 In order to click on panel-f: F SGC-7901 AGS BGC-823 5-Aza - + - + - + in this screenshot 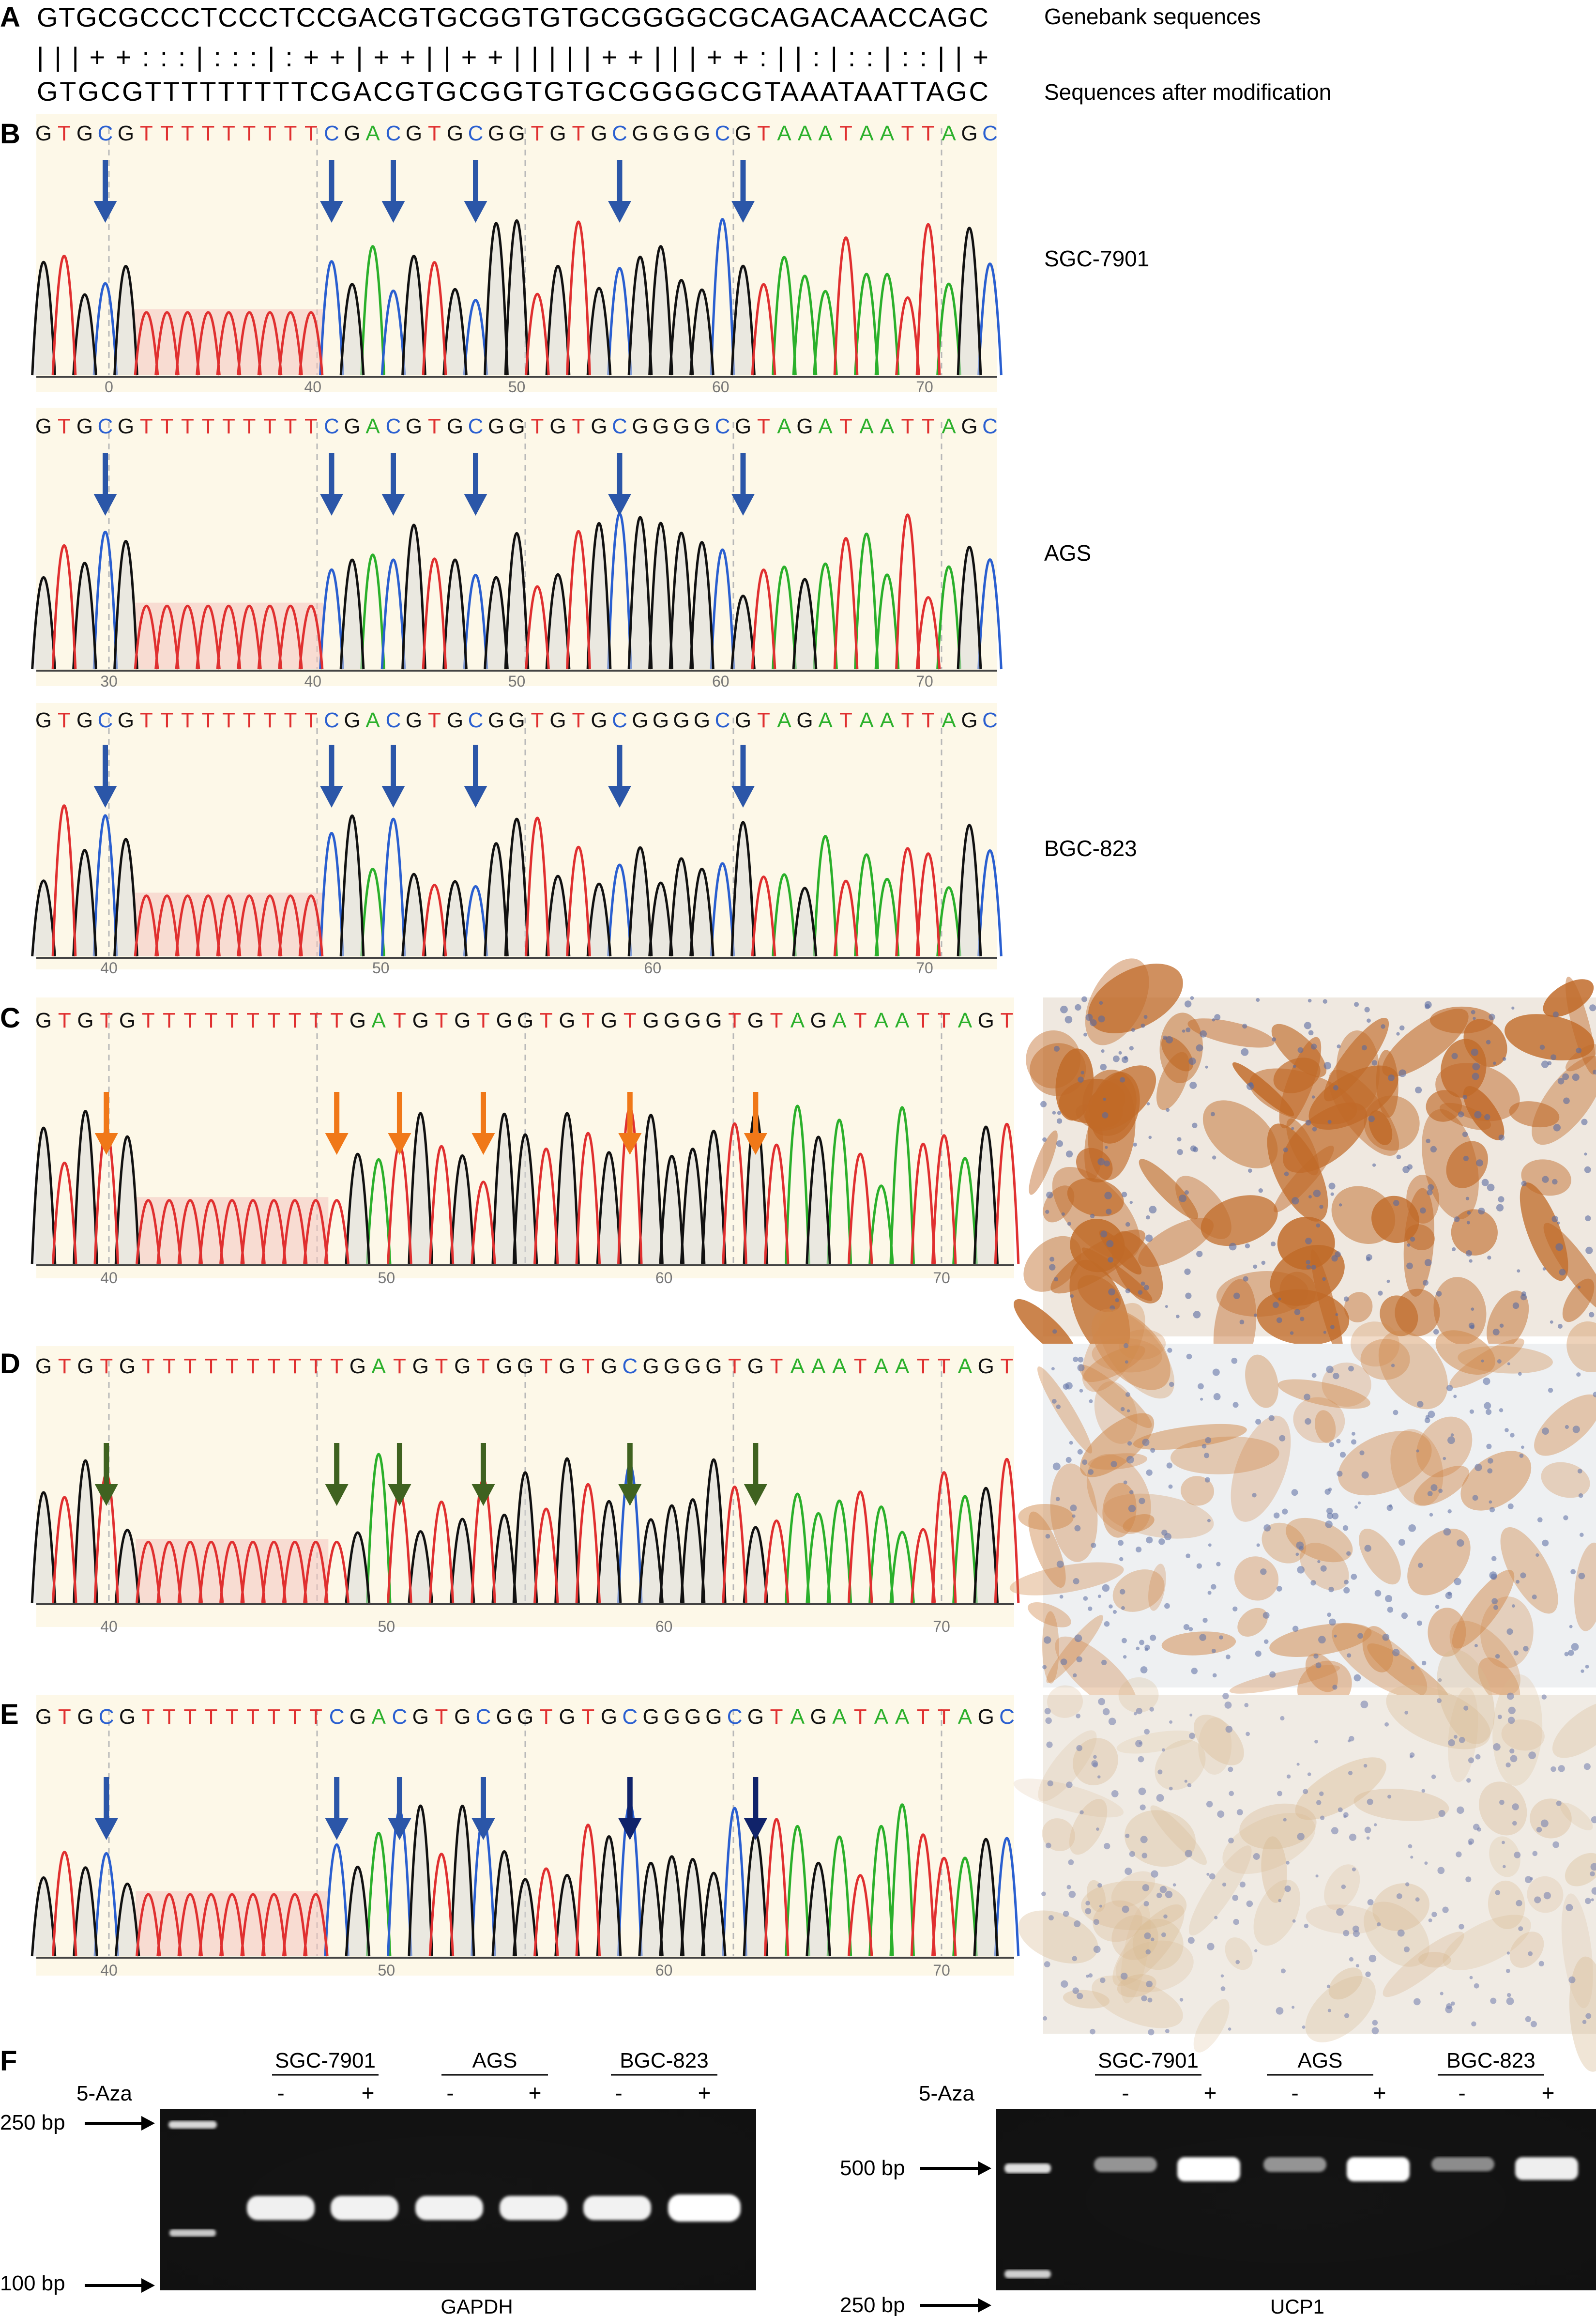, I will do `click(798, 2181)`.